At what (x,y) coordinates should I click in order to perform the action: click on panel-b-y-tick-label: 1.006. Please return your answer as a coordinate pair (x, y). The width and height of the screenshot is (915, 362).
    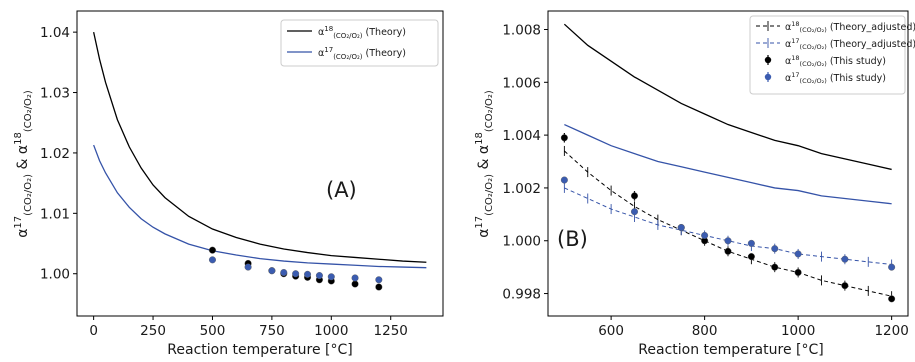
    Looking at the image, I should click on (521, 83).